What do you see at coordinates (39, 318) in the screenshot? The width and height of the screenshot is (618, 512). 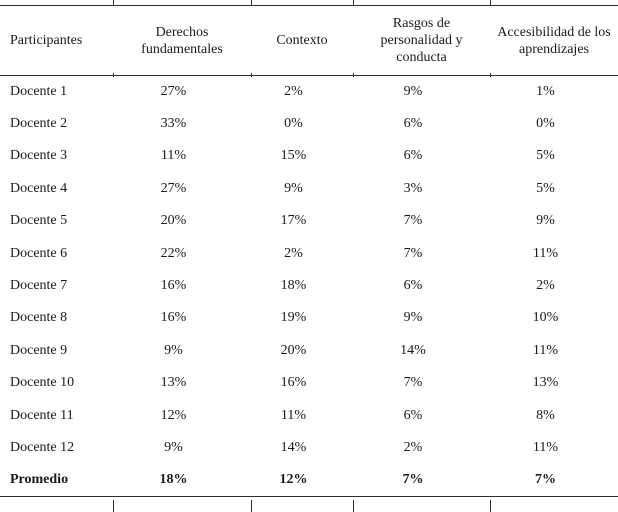 I see `participant-cell: Docente 8` at bounding box center [39, 318].